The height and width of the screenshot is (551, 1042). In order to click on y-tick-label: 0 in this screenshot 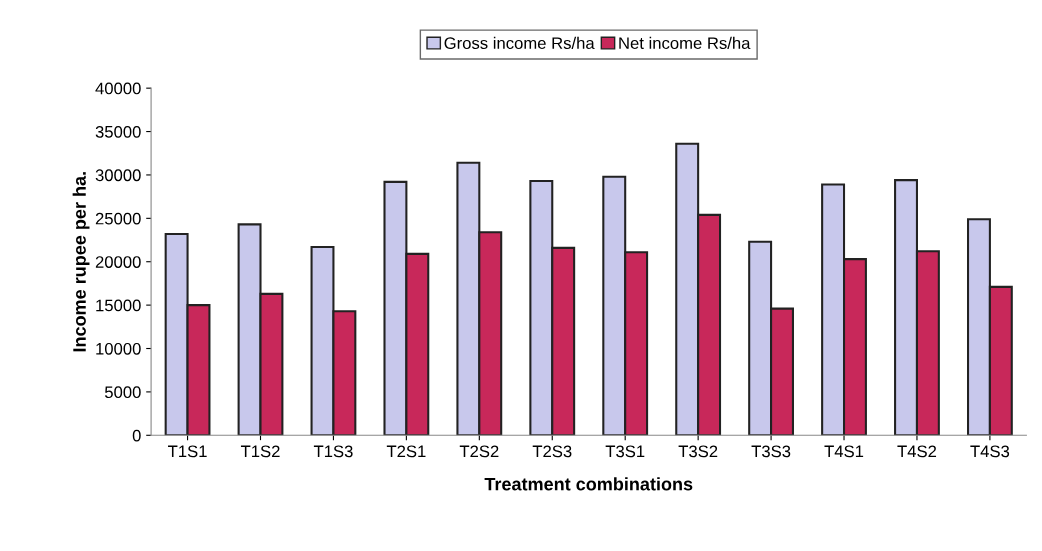, I will do `click(136, 435)`.